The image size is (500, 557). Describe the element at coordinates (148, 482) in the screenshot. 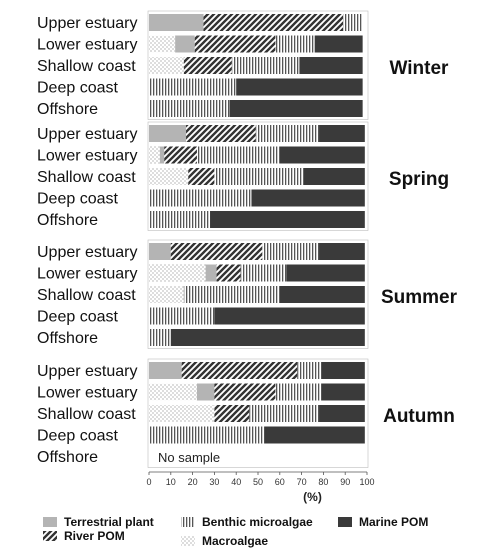

I see `x-tick-label: 0` at that location.